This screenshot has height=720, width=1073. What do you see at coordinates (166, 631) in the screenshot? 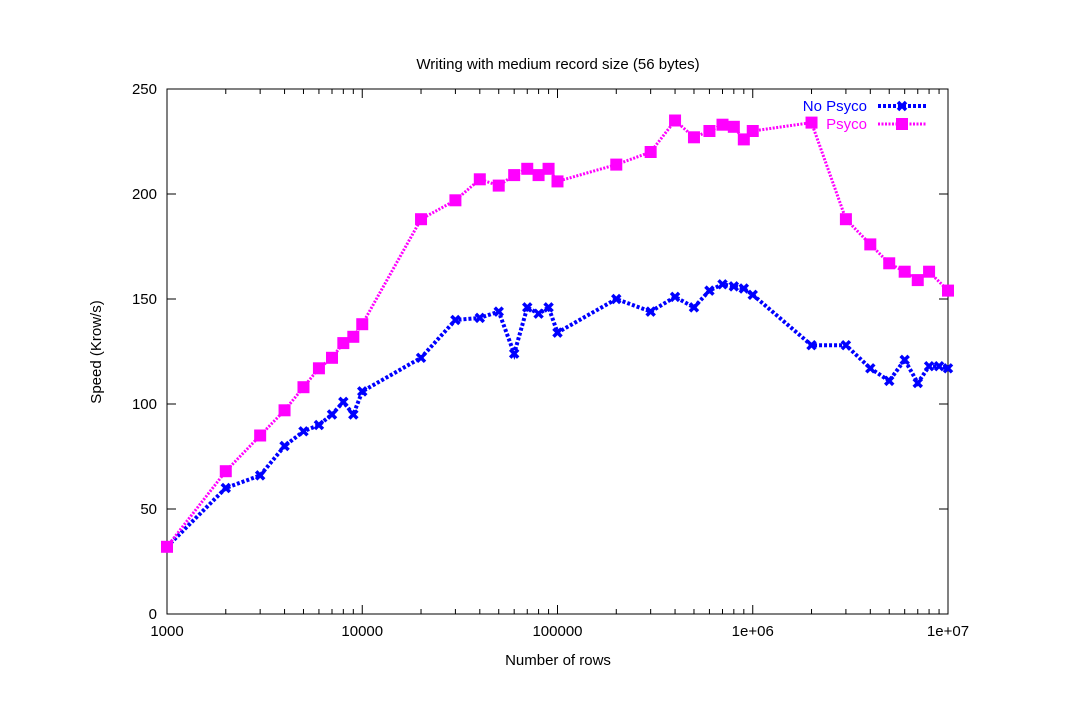
I see `x-tick-label: 1000` at bounding box center [166, 631].